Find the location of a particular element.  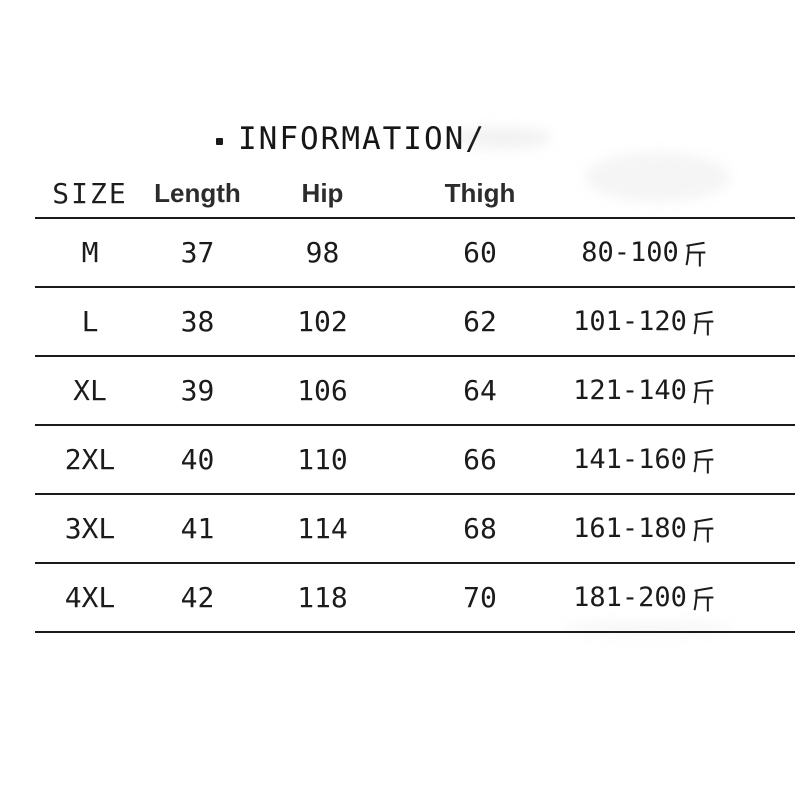

hip-cell: 114 is located at coordinates (322, 528).